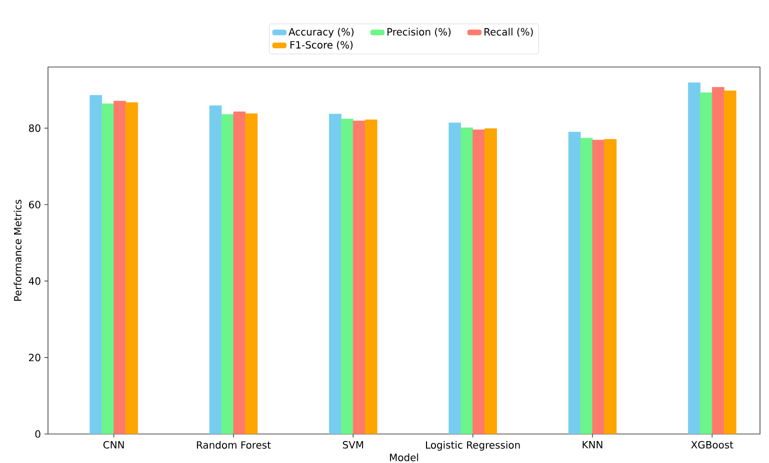 This screenshot has width=769, height=463. What do you see at coordinates (34, 204) in the screenshot?
I see `y-tick-label: 60` at bounding box center [34, 204].